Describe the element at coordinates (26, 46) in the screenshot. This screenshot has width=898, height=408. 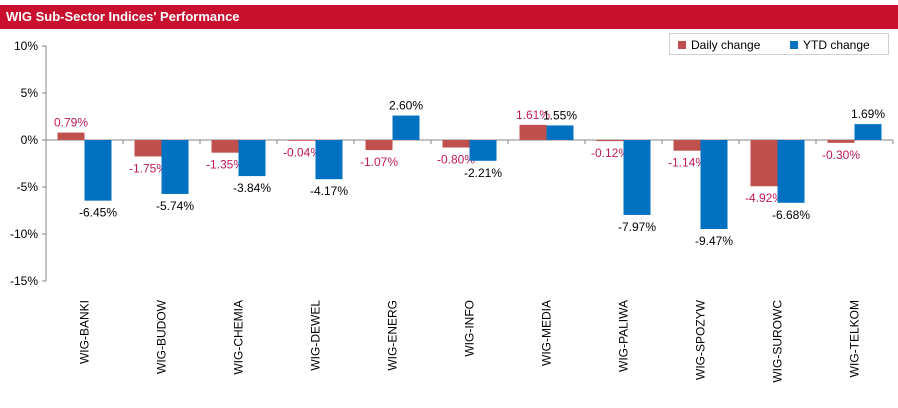
I see `y-tick-label: 10%` at that location.